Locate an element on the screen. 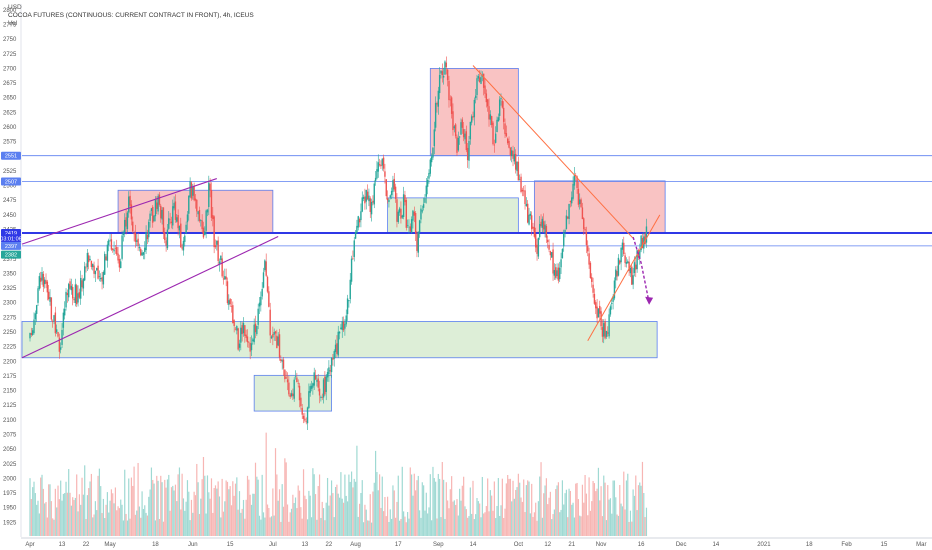 The width and height of the screenshot is (932, 550). y-tick-label: 2050 is located at coordinates (10, 450).